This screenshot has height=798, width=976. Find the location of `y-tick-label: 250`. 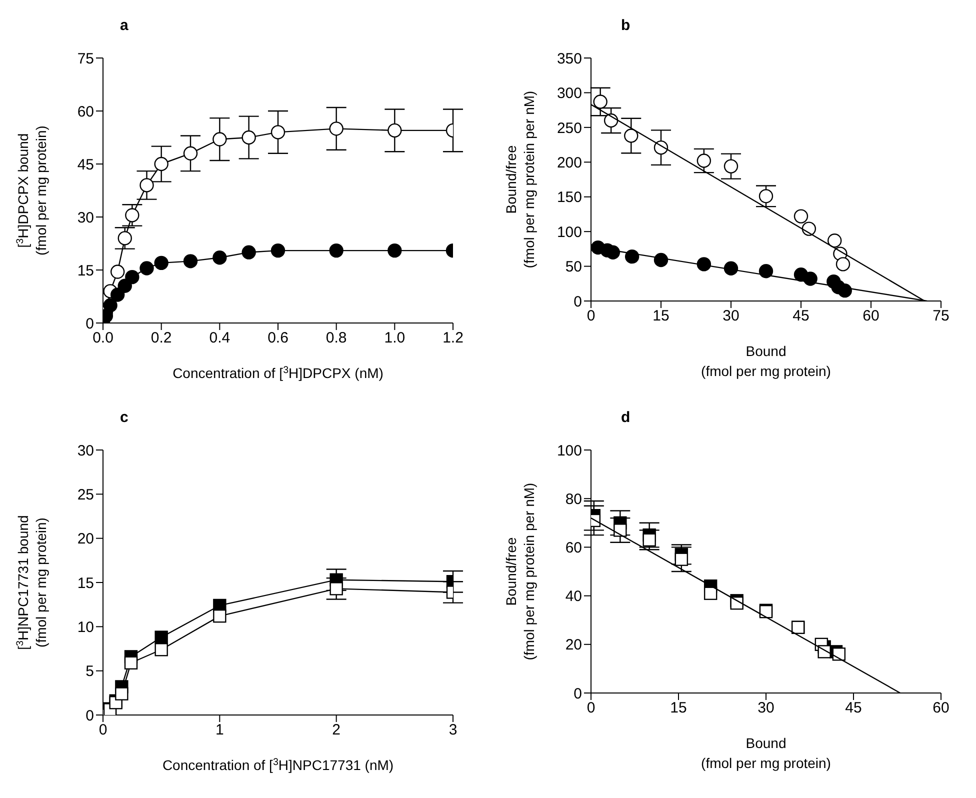

y-tick-label: 250 is located at coordinates (569, 128).